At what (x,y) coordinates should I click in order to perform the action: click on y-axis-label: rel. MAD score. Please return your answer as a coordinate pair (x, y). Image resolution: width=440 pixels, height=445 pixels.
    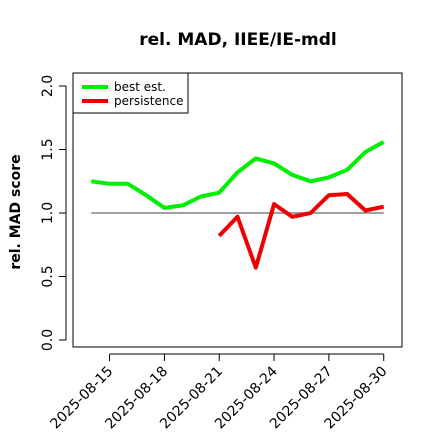
    Looking at the image, I should click on (16, 211).